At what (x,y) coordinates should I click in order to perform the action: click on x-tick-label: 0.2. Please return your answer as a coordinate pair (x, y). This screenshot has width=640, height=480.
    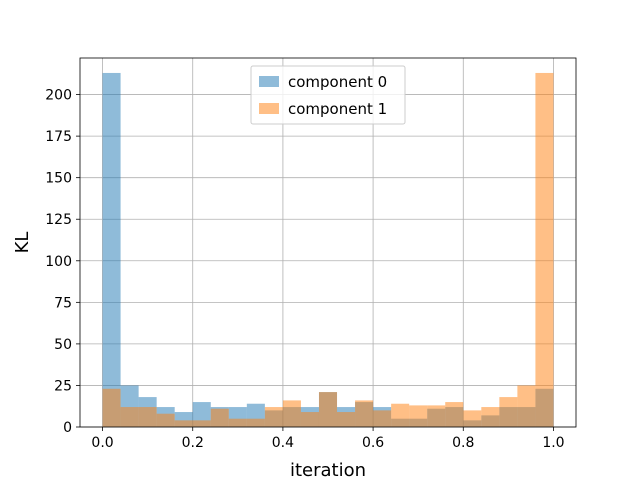
    Looking at the image, I should click on (193, 443).